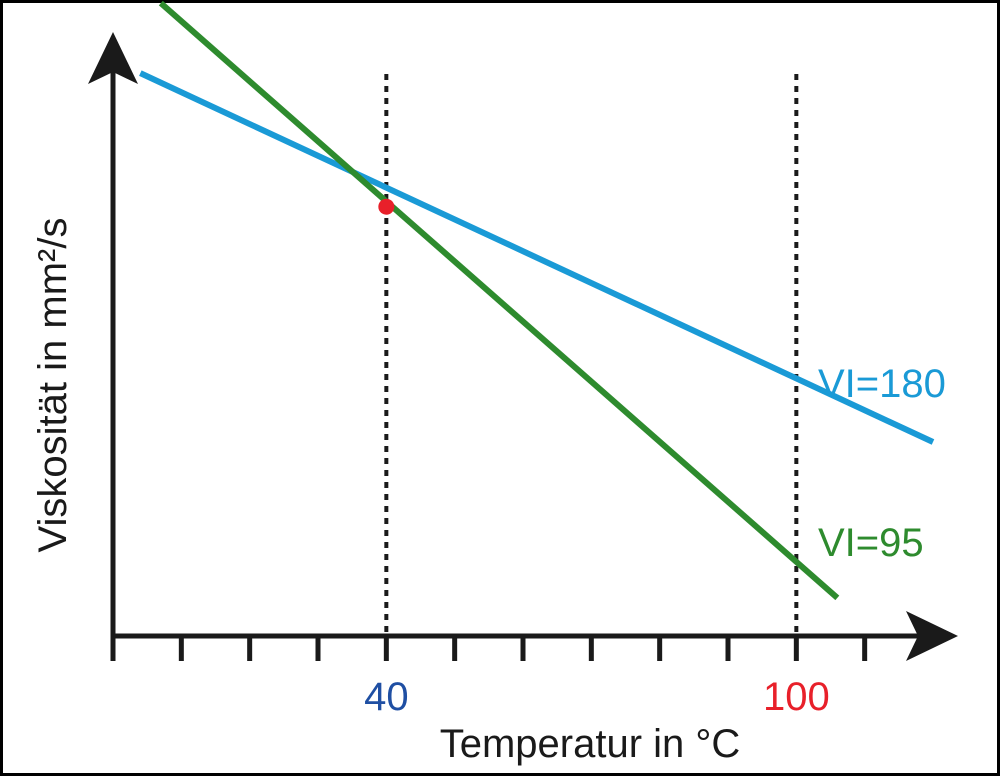 This screenshot has width=1000, height=776. I want to click on x-tick-label-100: 100, so click(796, 697).